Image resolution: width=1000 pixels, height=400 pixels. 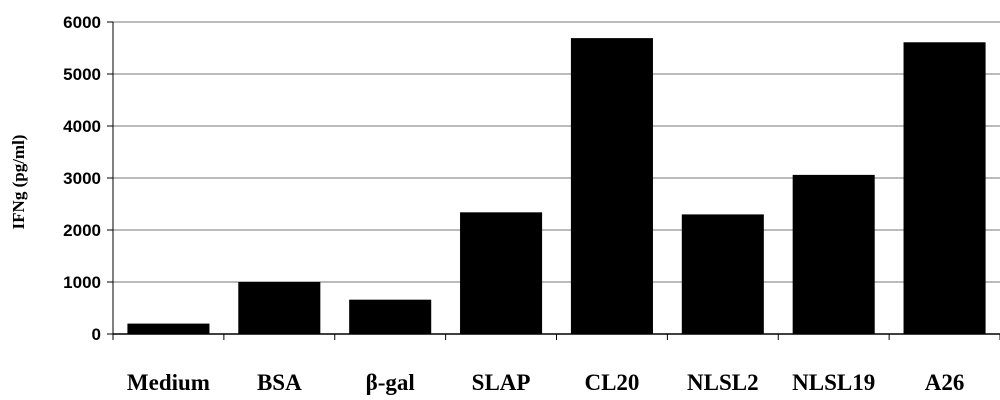 What do you see at coordinates (545, 382) in the screenshot?
I see `x-category-labels: Medium BSA β-gal SLAP CL20 NLSL2 NLSL19 A26` at bounding box center [545, 382].